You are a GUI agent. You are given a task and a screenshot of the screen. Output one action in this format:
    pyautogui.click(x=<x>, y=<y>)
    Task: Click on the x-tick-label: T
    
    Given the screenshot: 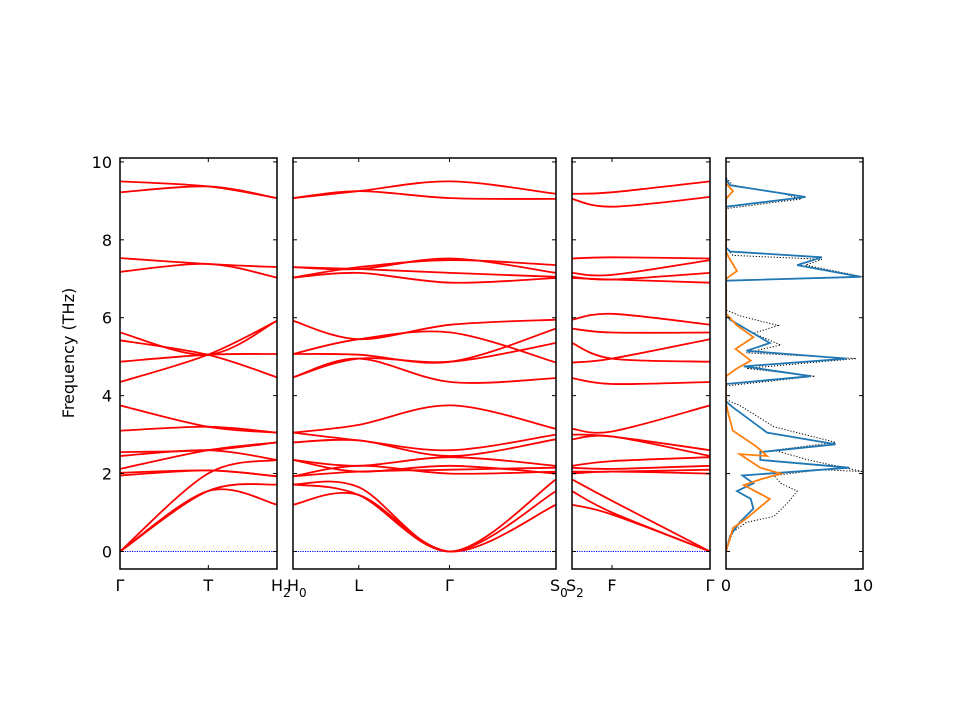 What is the action you would take?
    pyautogui.click(x=207, y=585)
    